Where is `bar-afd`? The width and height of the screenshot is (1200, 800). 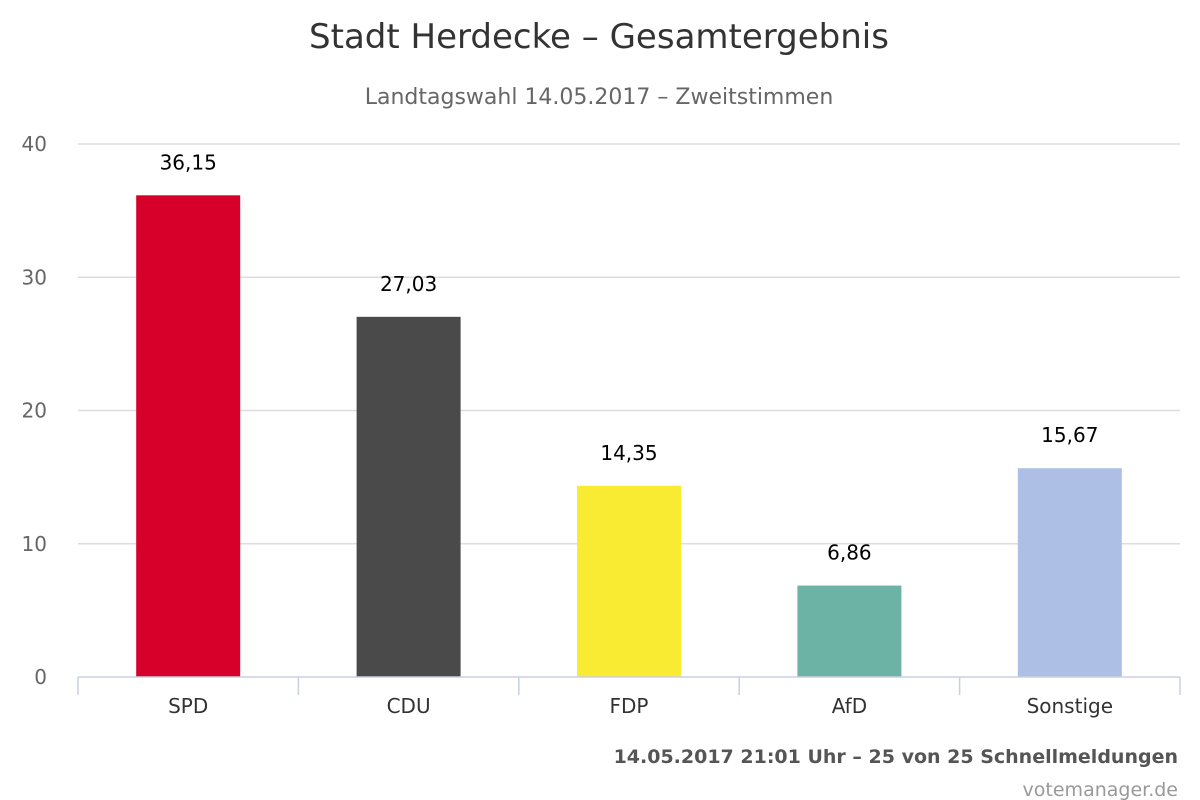 bar-afd is located at coordinates (849, 631).